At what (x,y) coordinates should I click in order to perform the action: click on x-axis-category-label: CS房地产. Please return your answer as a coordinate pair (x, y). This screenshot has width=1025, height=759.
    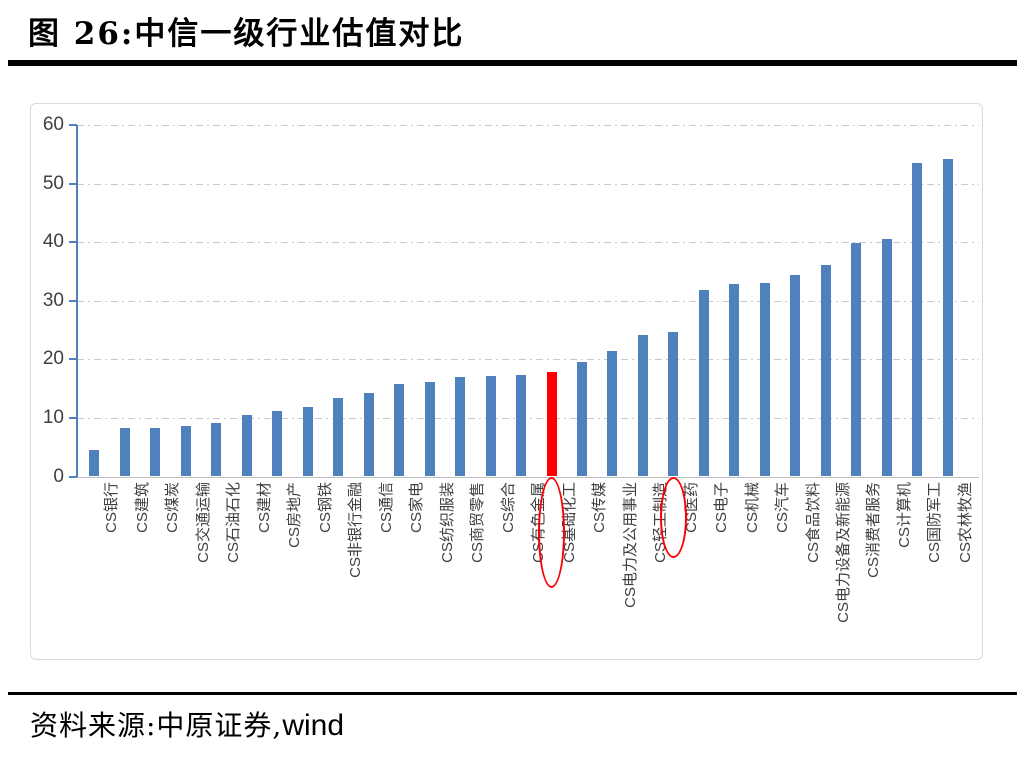
    Looking at the image, I should click on (295, 515).